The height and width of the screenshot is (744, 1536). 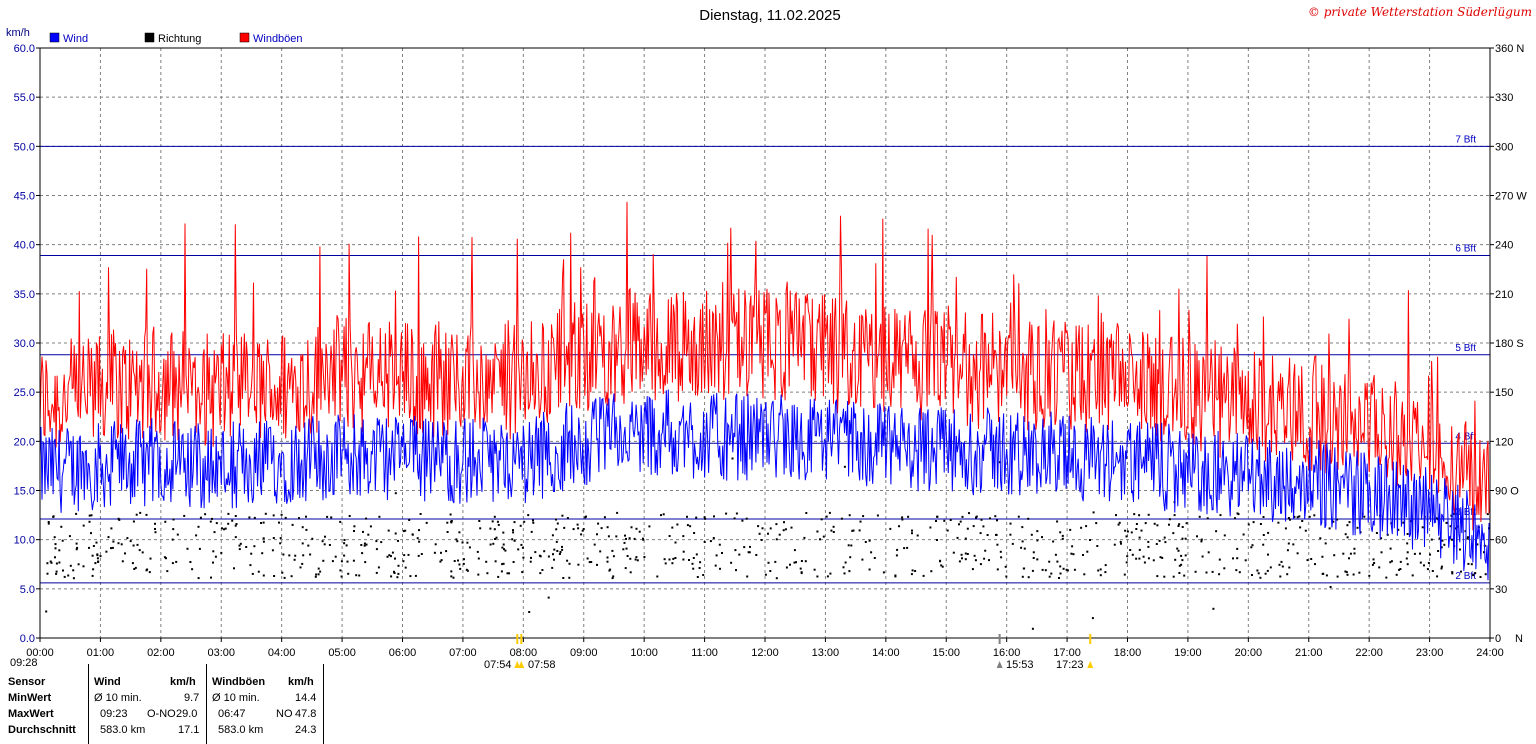 I want to click on x-tick-label: 03:00, so click(x=221, y=653).